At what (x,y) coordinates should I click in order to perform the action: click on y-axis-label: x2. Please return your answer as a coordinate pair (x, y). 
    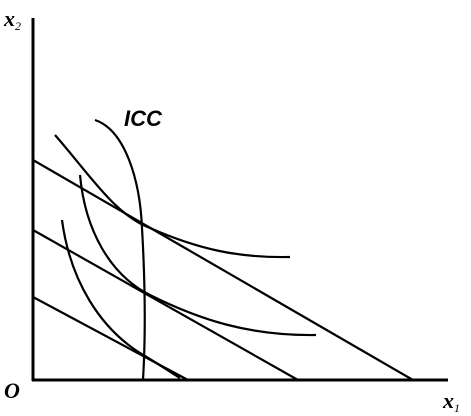
    Looking at the image, I should click on (12, 19).